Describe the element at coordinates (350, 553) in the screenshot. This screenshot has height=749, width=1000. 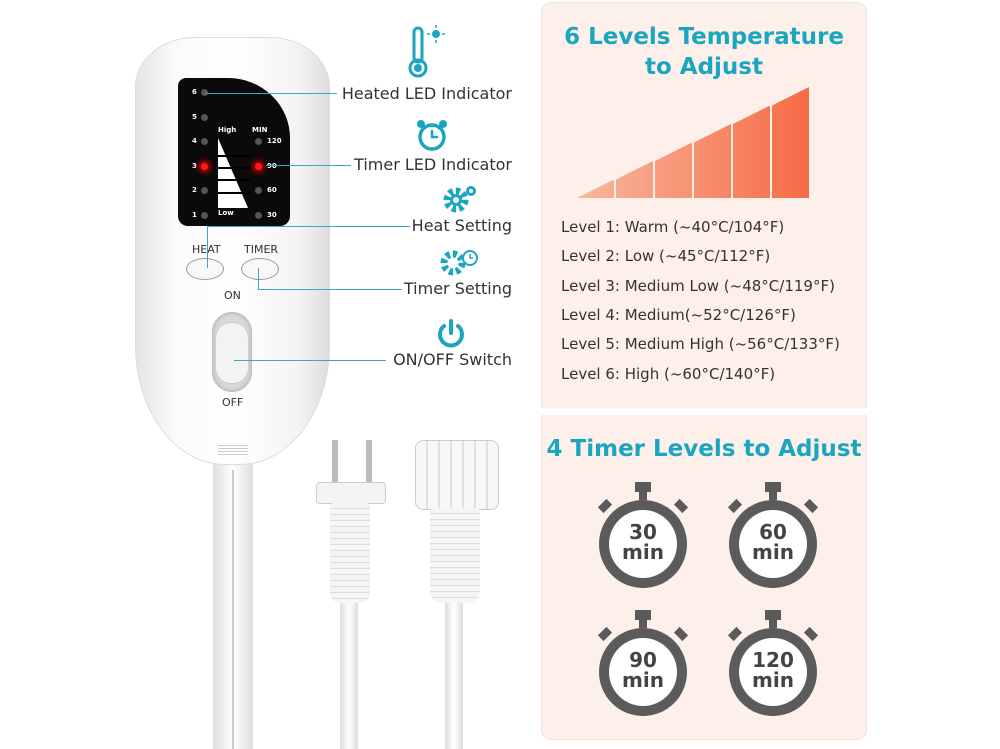
I see `plug-body` at that location.